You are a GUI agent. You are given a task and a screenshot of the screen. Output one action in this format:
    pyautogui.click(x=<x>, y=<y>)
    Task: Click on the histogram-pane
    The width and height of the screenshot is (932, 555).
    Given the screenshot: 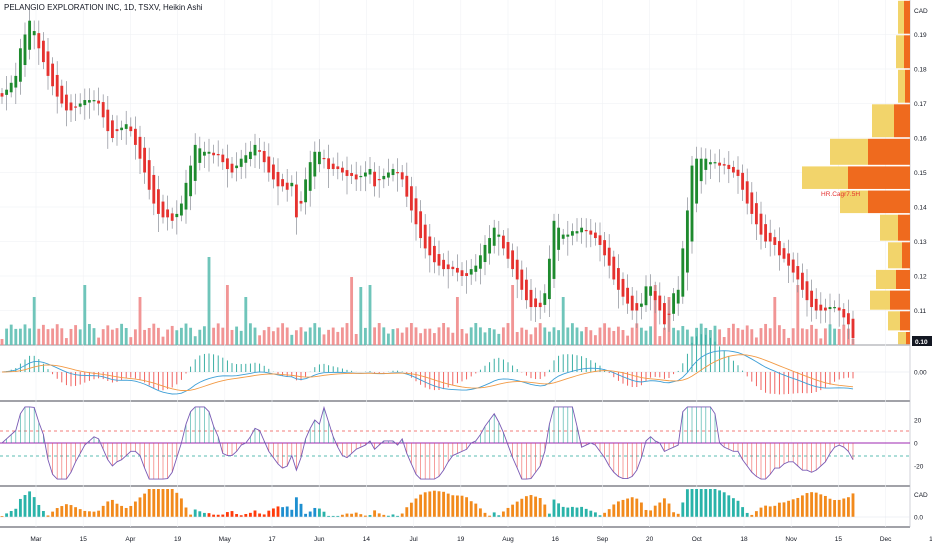 What is the action you would take?
    pyautogui.click(x=455, y=503)
    